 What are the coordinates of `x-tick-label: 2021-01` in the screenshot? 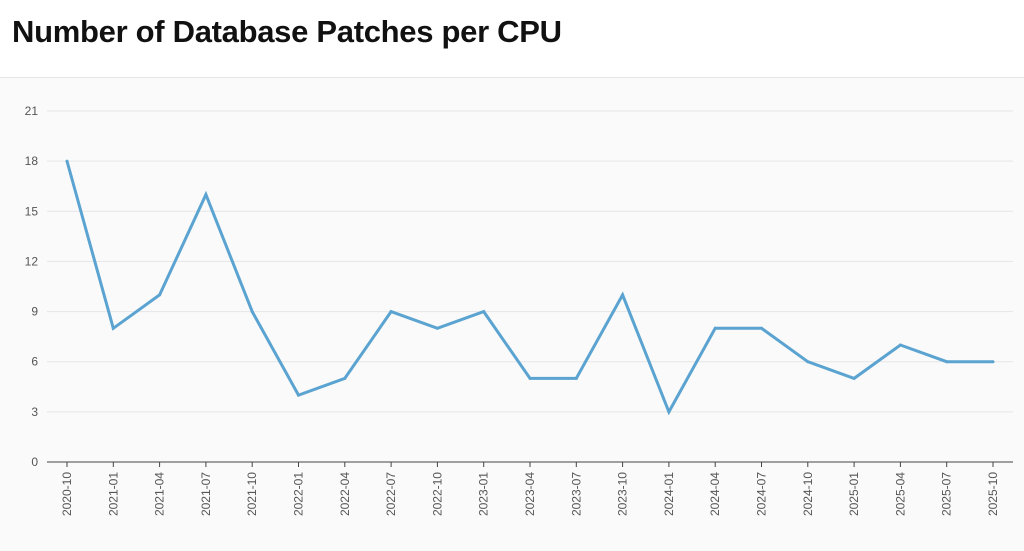 It's located at (113, 494).